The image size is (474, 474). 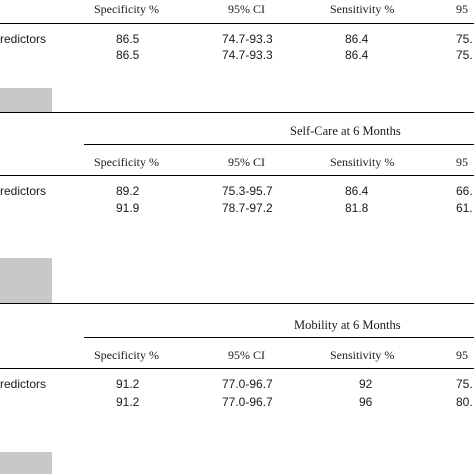 I want to click on cell: 61., so click(x=464, y=208).